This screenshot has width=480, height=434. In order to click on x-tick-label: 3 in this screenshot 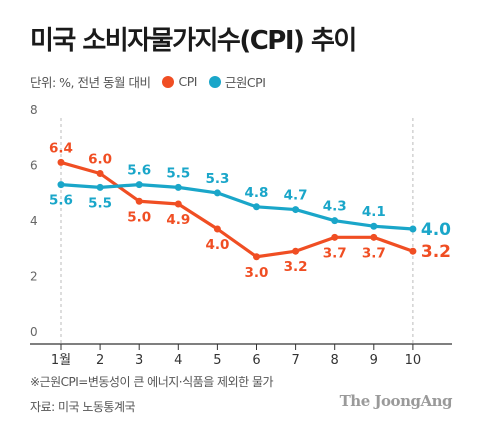, I will do `click(139, 360)`.